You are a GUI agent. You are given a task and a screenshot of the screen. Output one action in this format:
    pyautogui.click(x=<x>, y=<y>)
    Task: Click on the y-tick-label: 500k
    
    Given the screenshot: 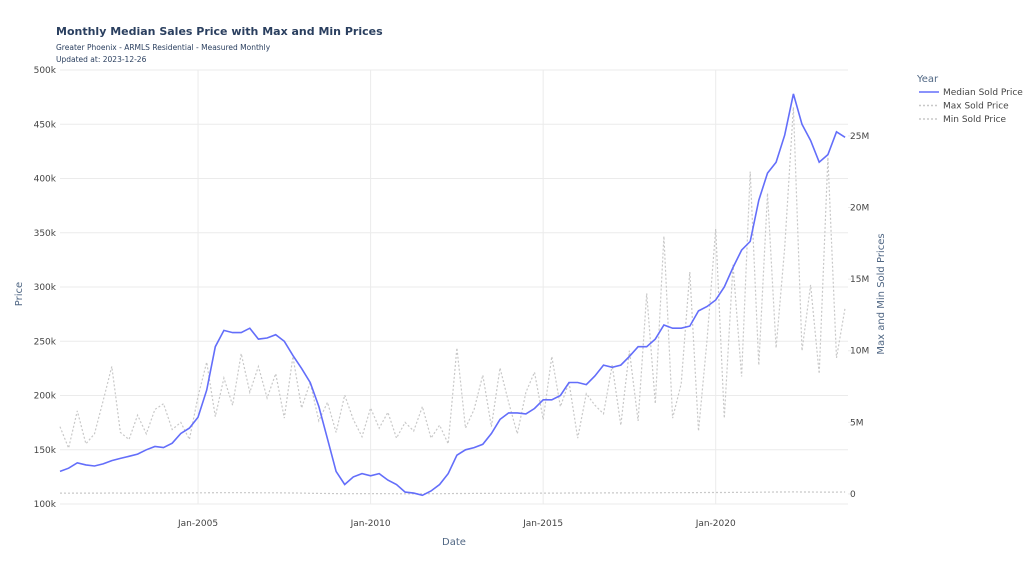 What is the action you would take?
    pyautogui.click(x=45, y=71)
    